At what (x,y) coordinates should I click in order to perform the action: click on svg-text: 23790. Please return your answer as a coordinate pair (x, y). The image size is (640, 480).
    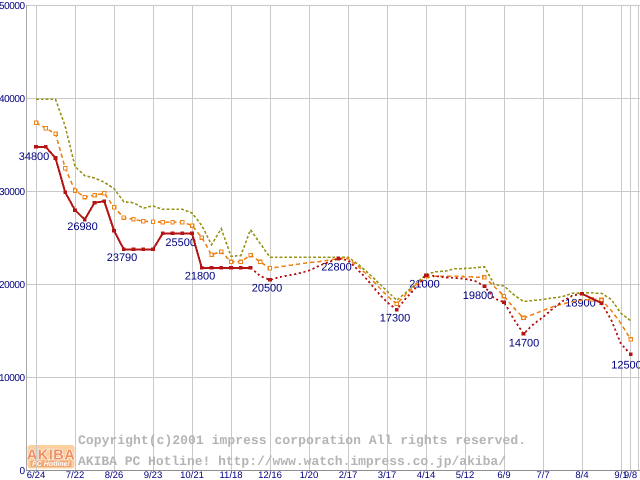
    Looking at the image, I should click on (122, 258).